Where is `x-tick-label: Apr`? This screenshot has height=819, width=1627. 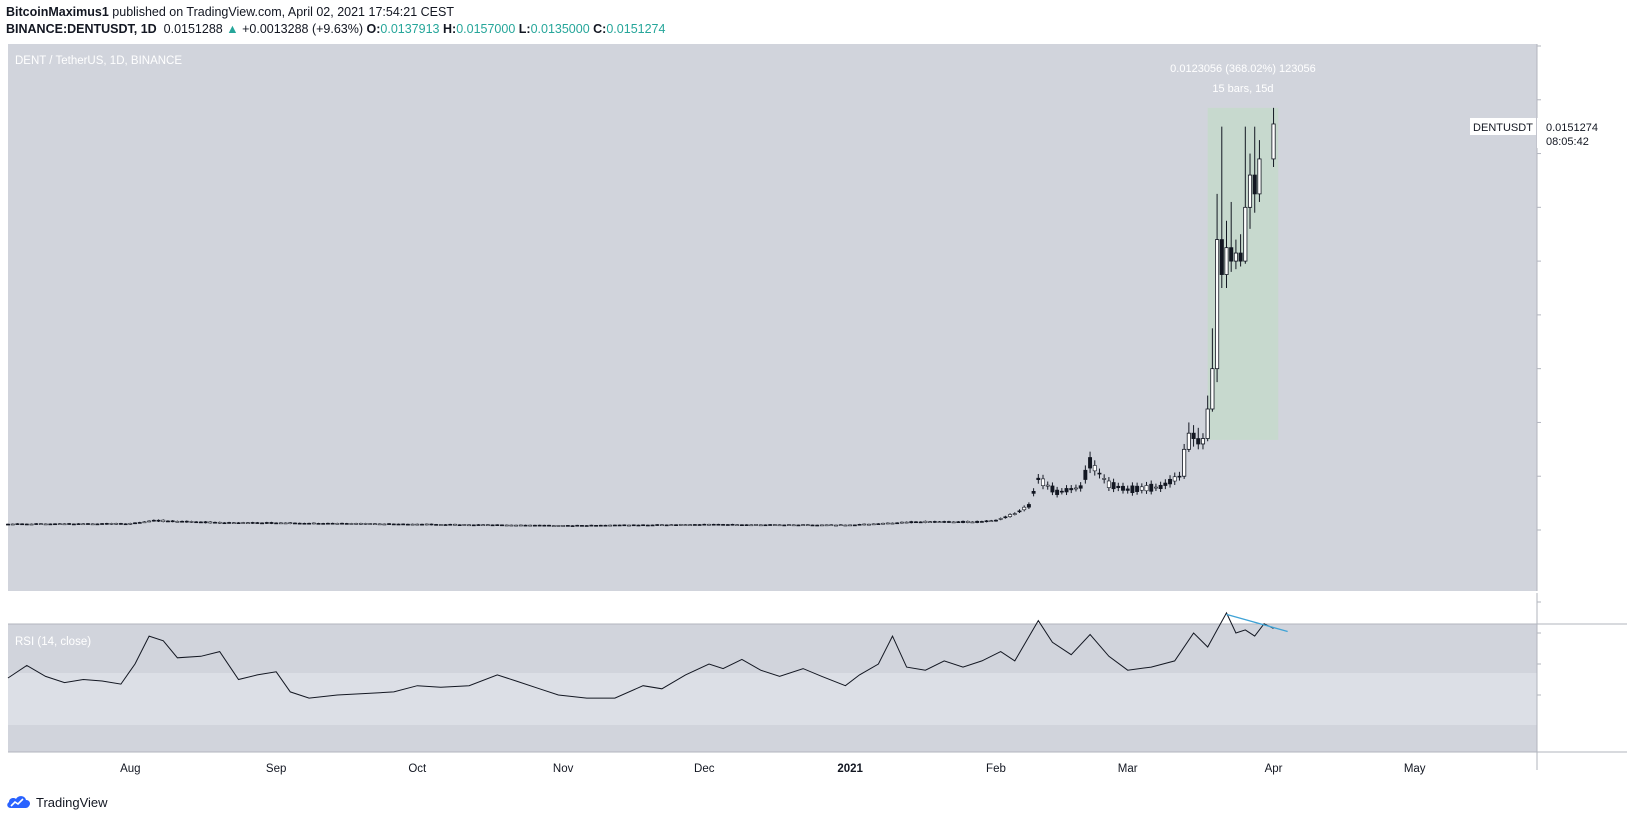 x-tick-label: Apr is located at coordinates (1274, 769).